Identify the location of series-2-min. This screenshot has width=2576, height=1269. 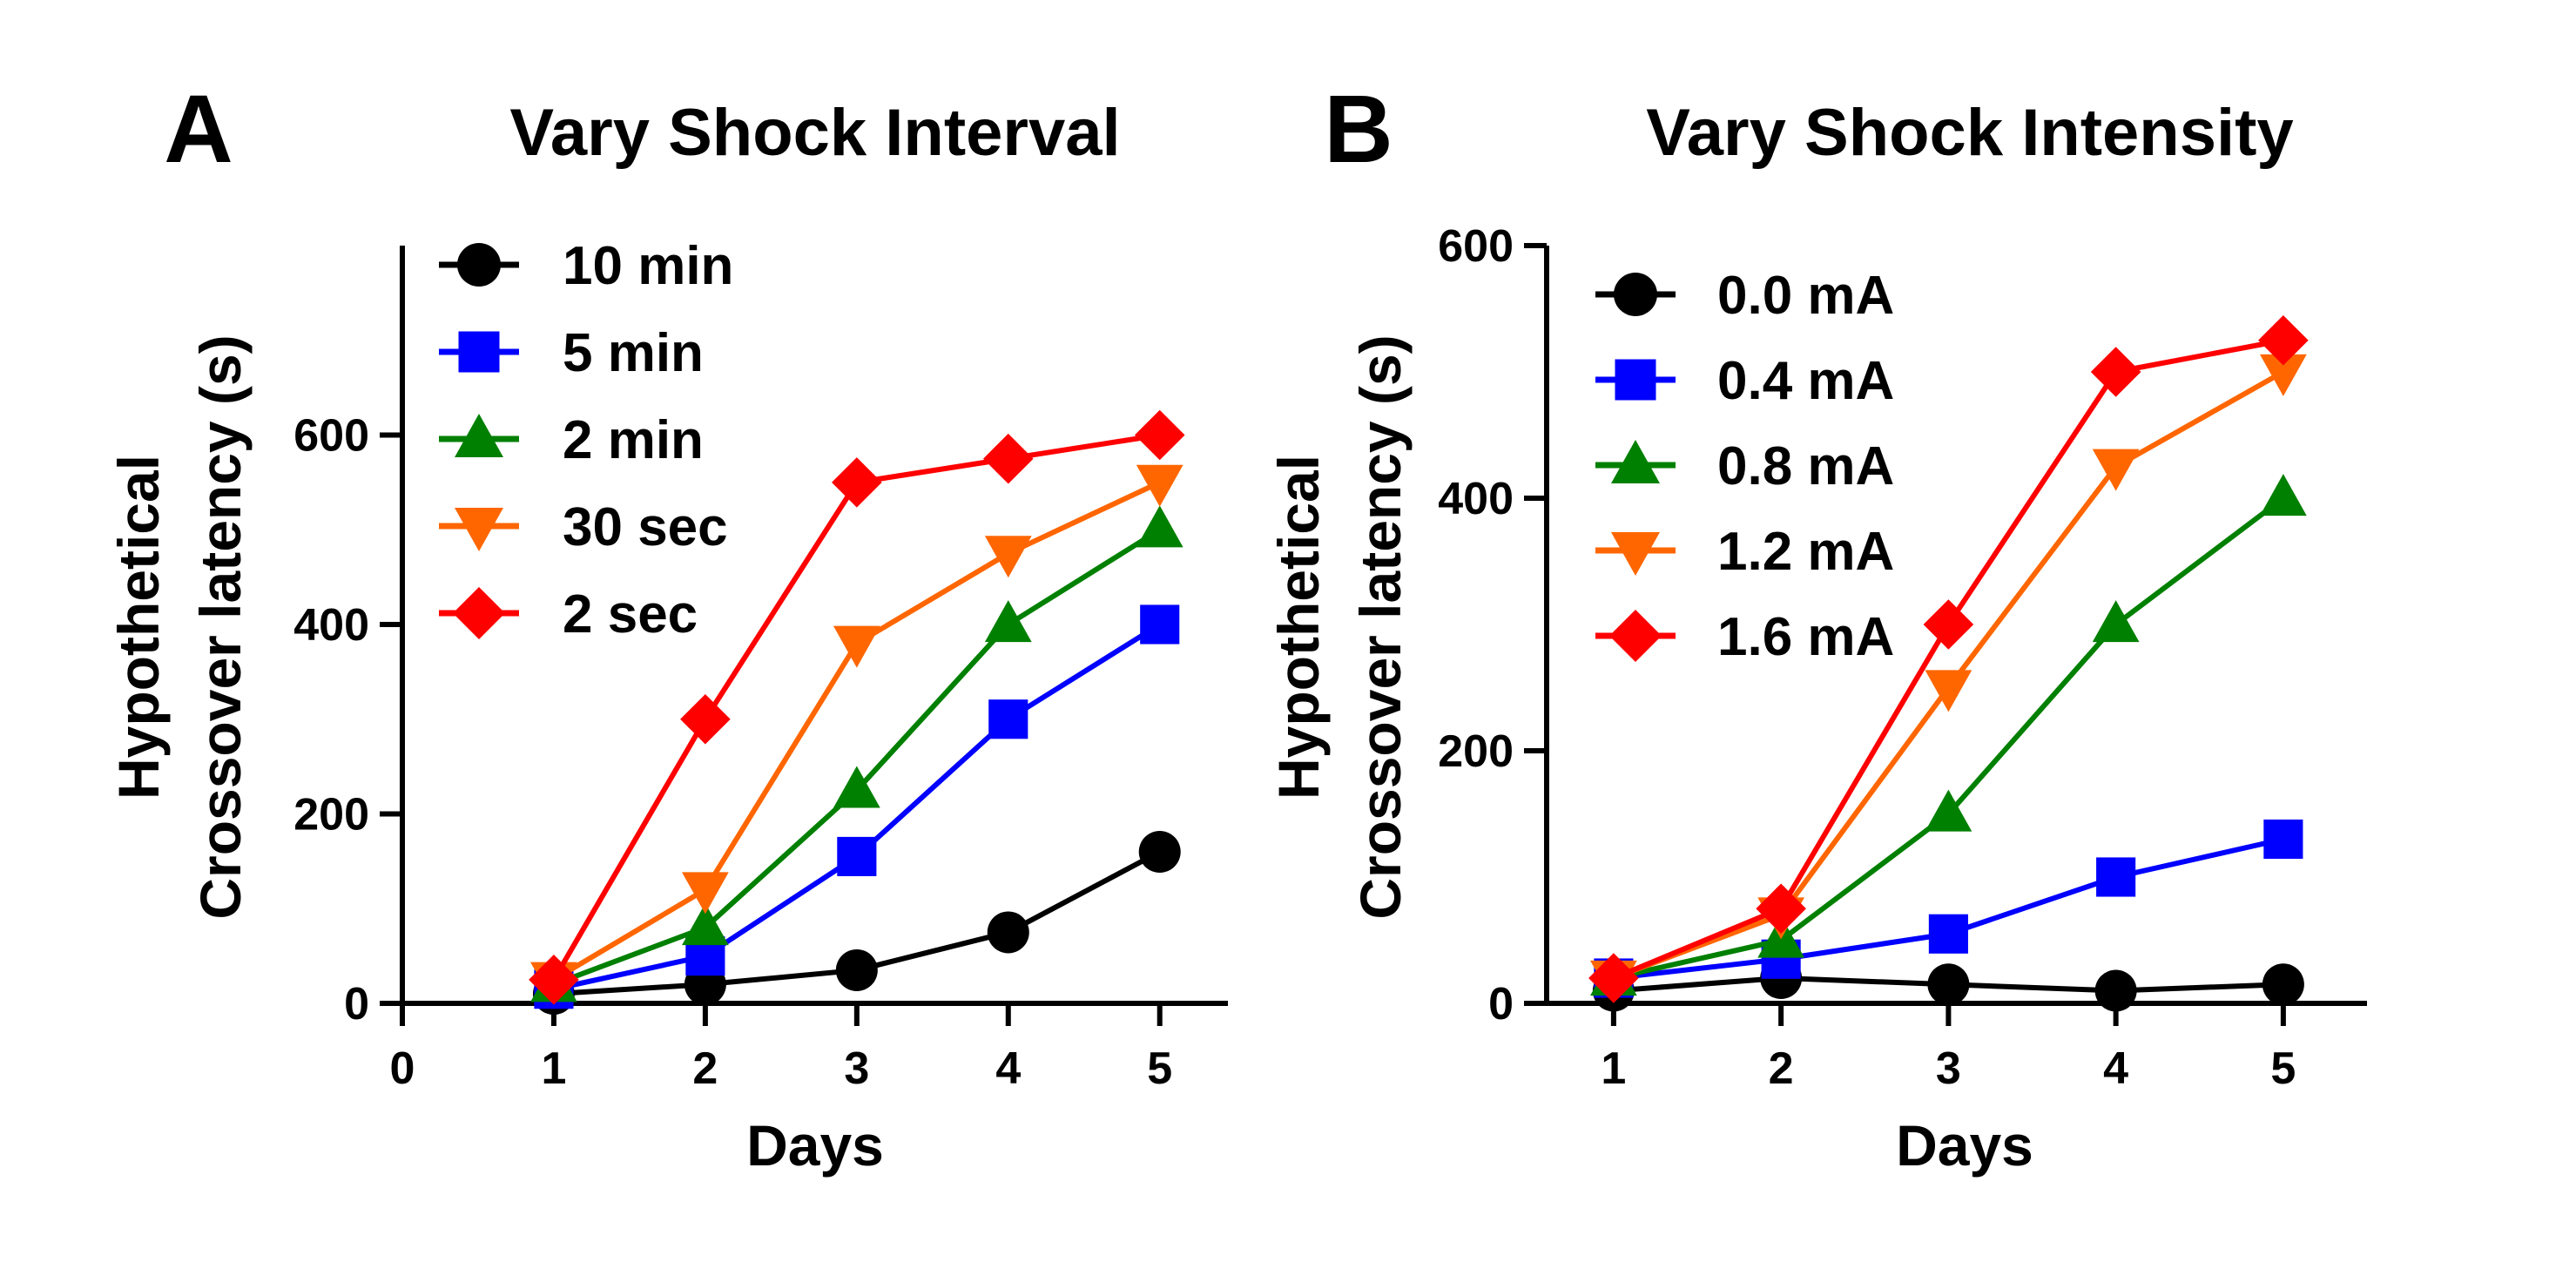
(856, 753).